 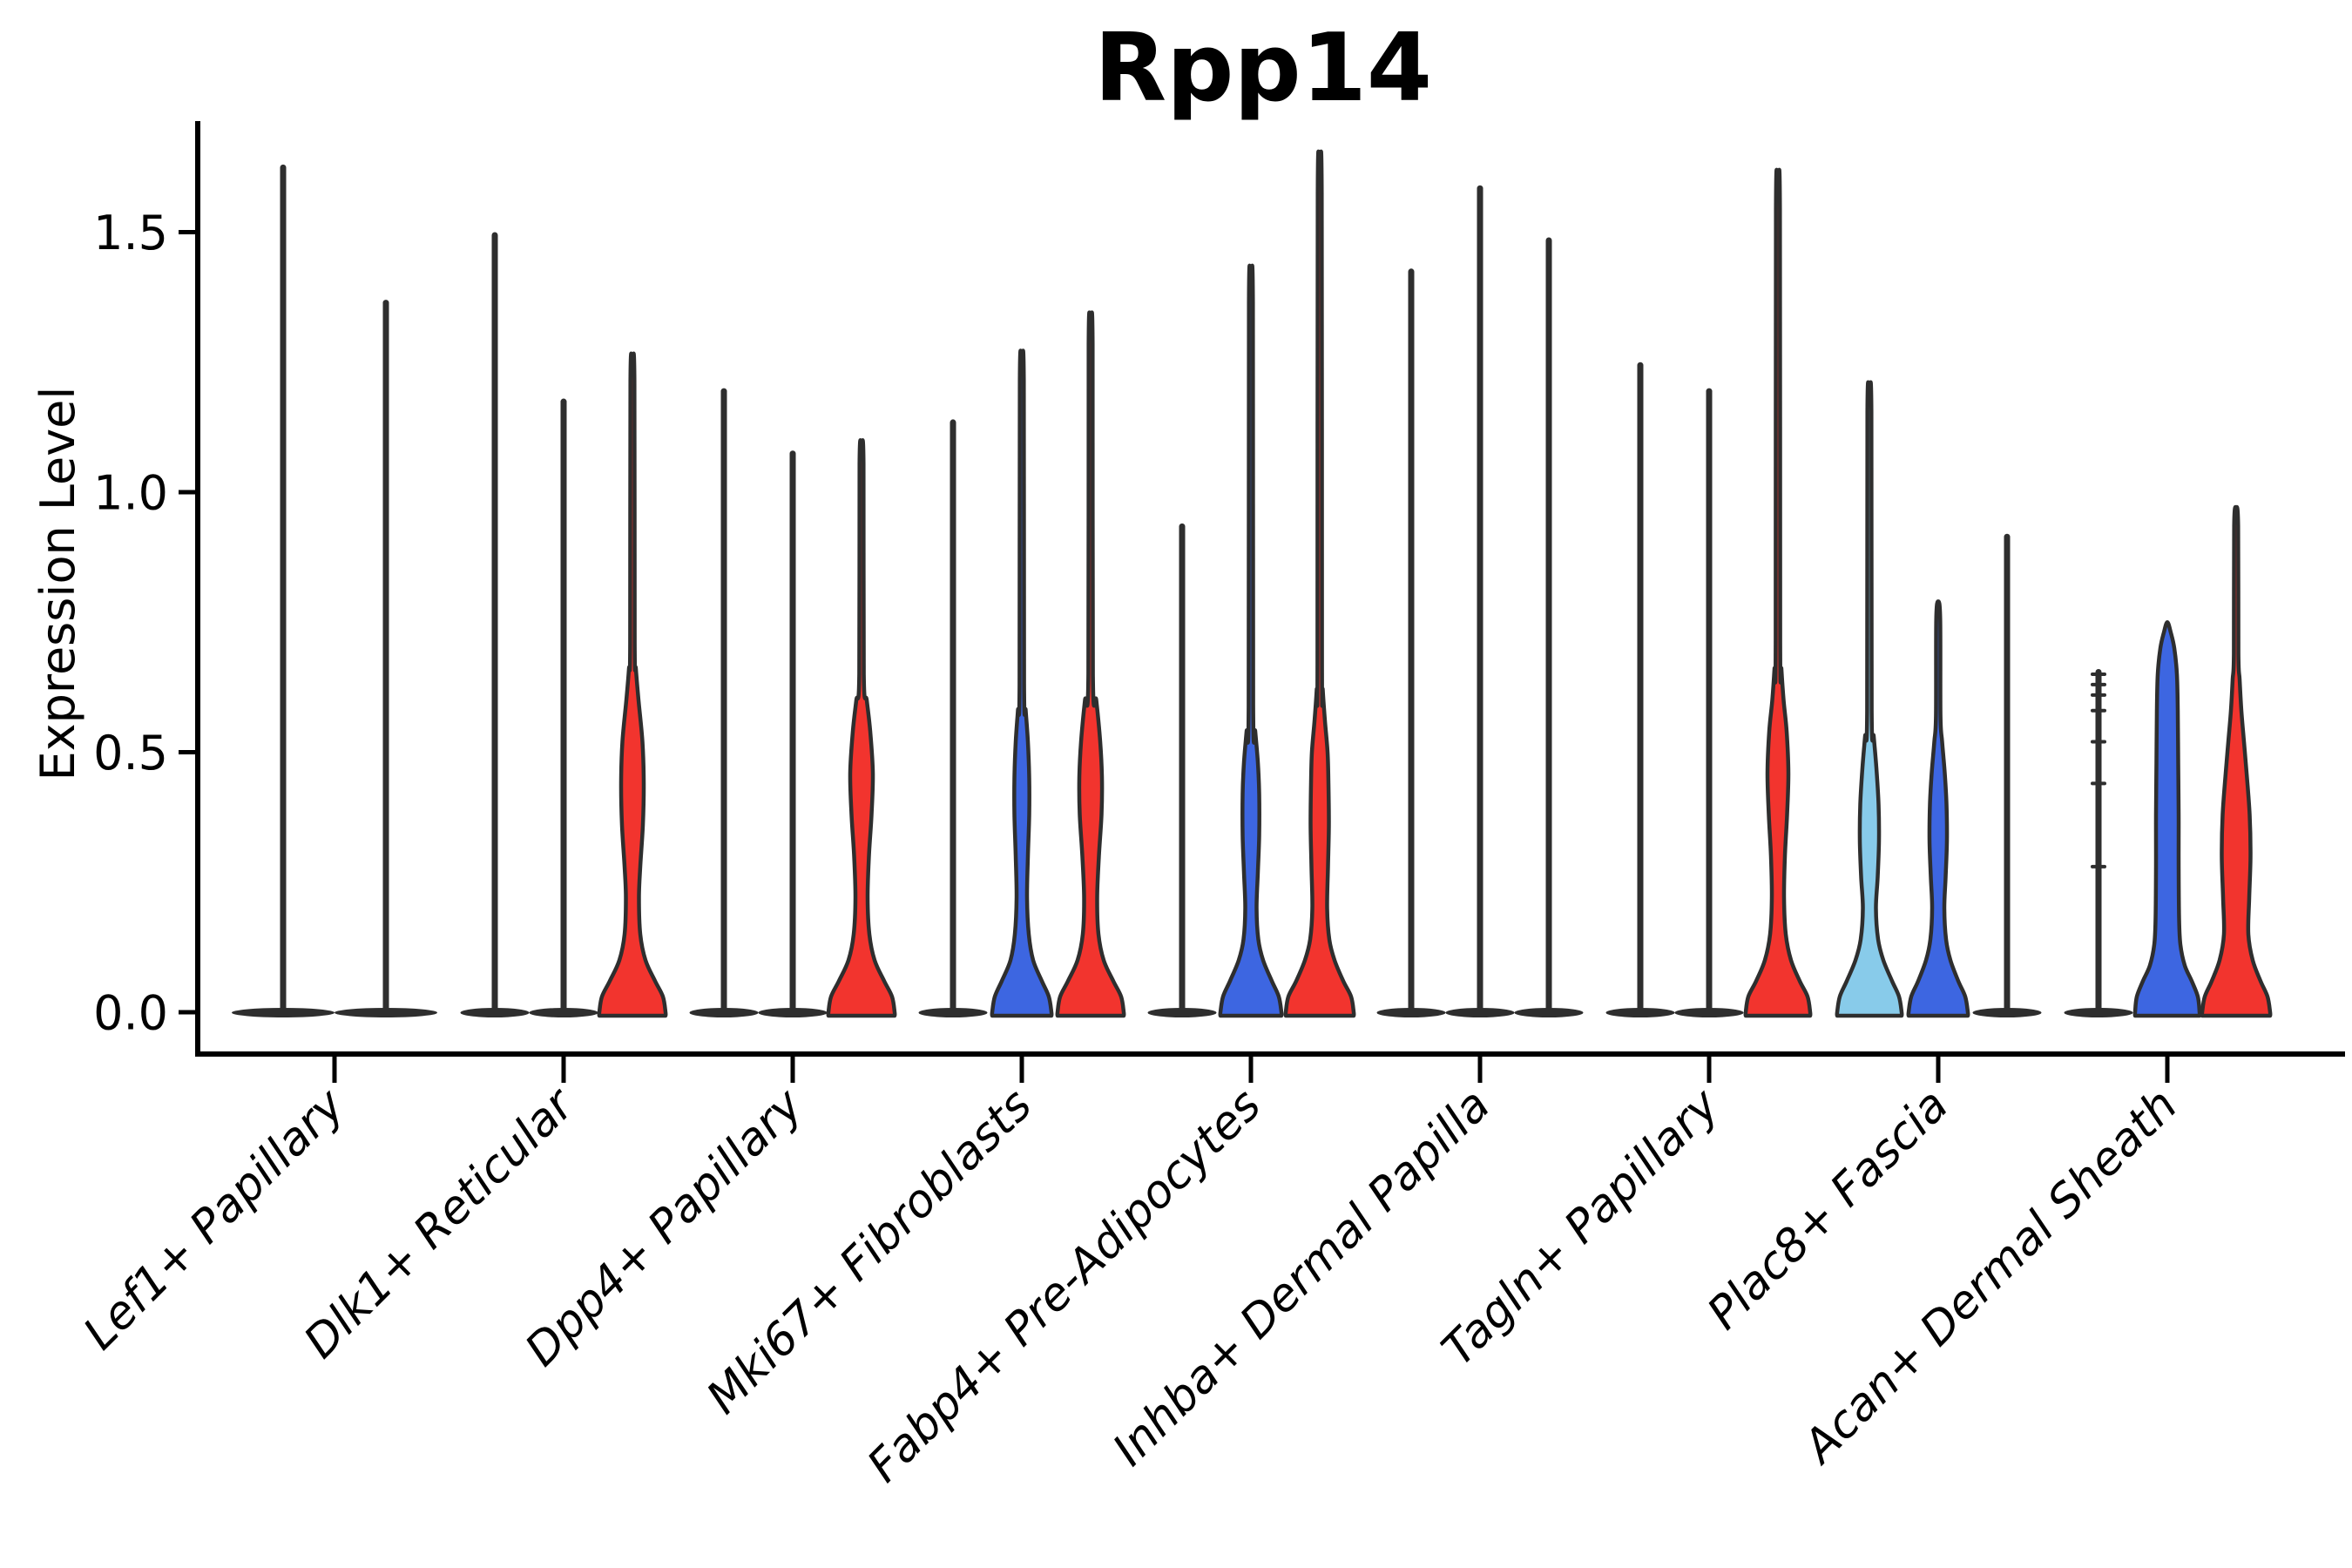 I want to click on x-tick-label: Plac8+ Fascia, so click(x=1828, y=1209).